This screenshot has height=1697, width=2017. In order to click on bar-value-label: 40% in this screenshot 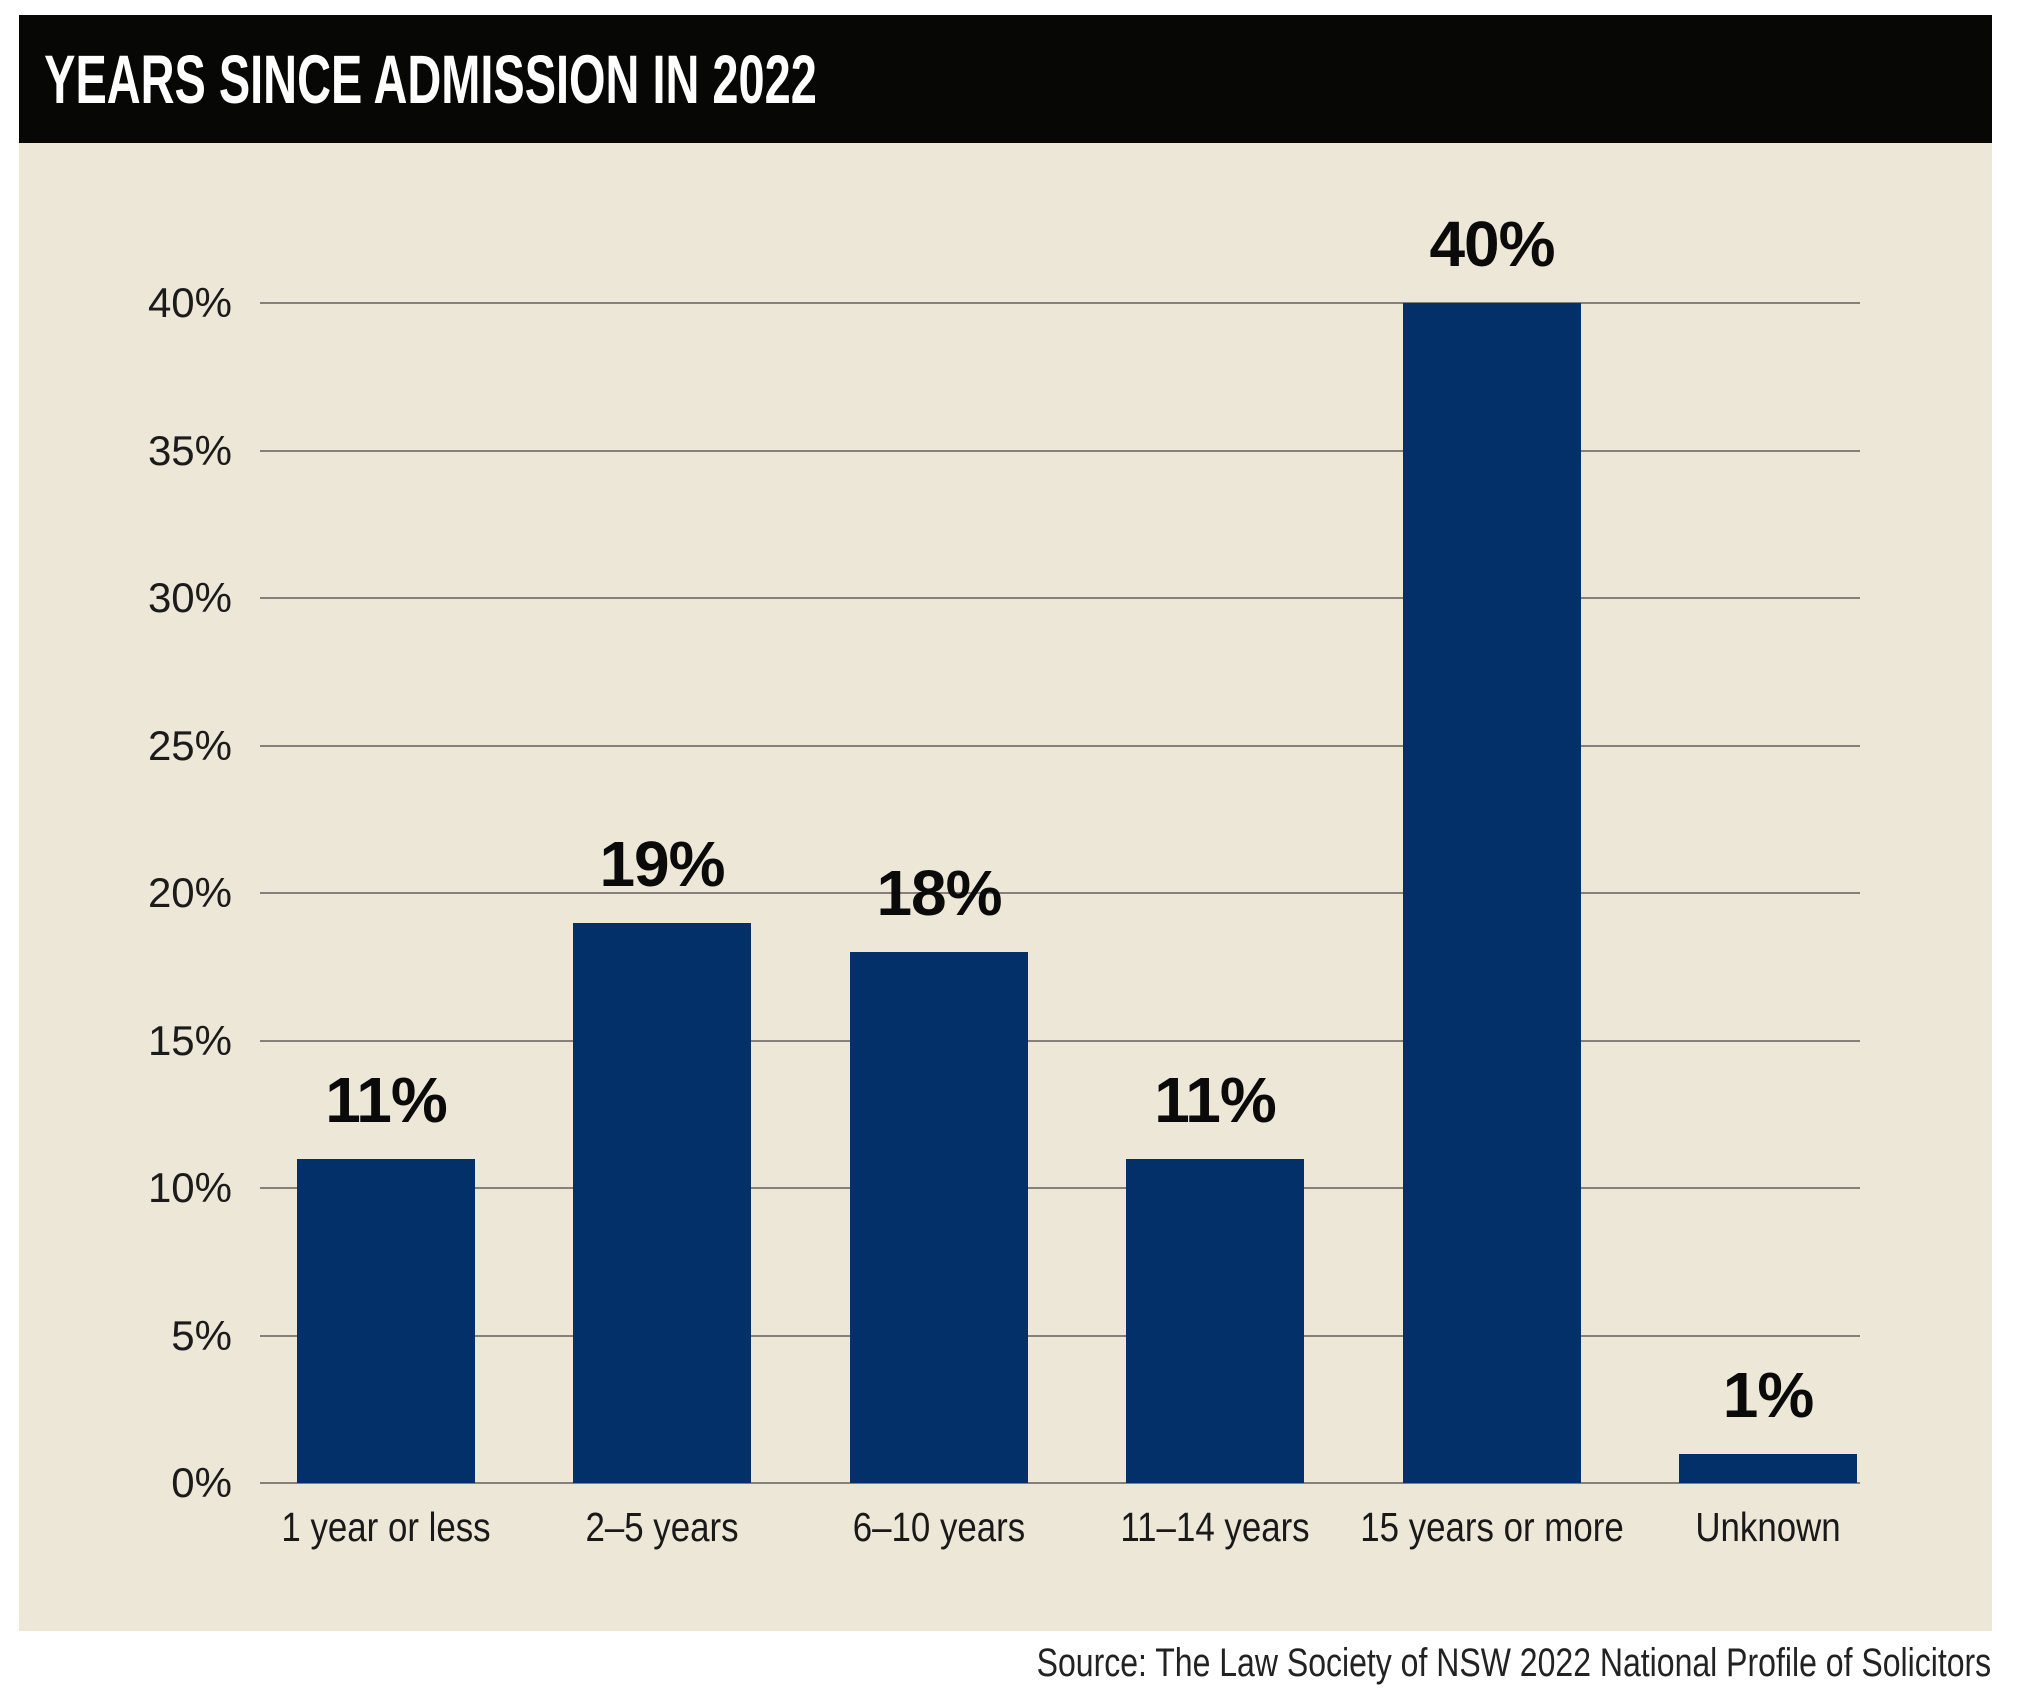, I will do `click(1492, 244)`.